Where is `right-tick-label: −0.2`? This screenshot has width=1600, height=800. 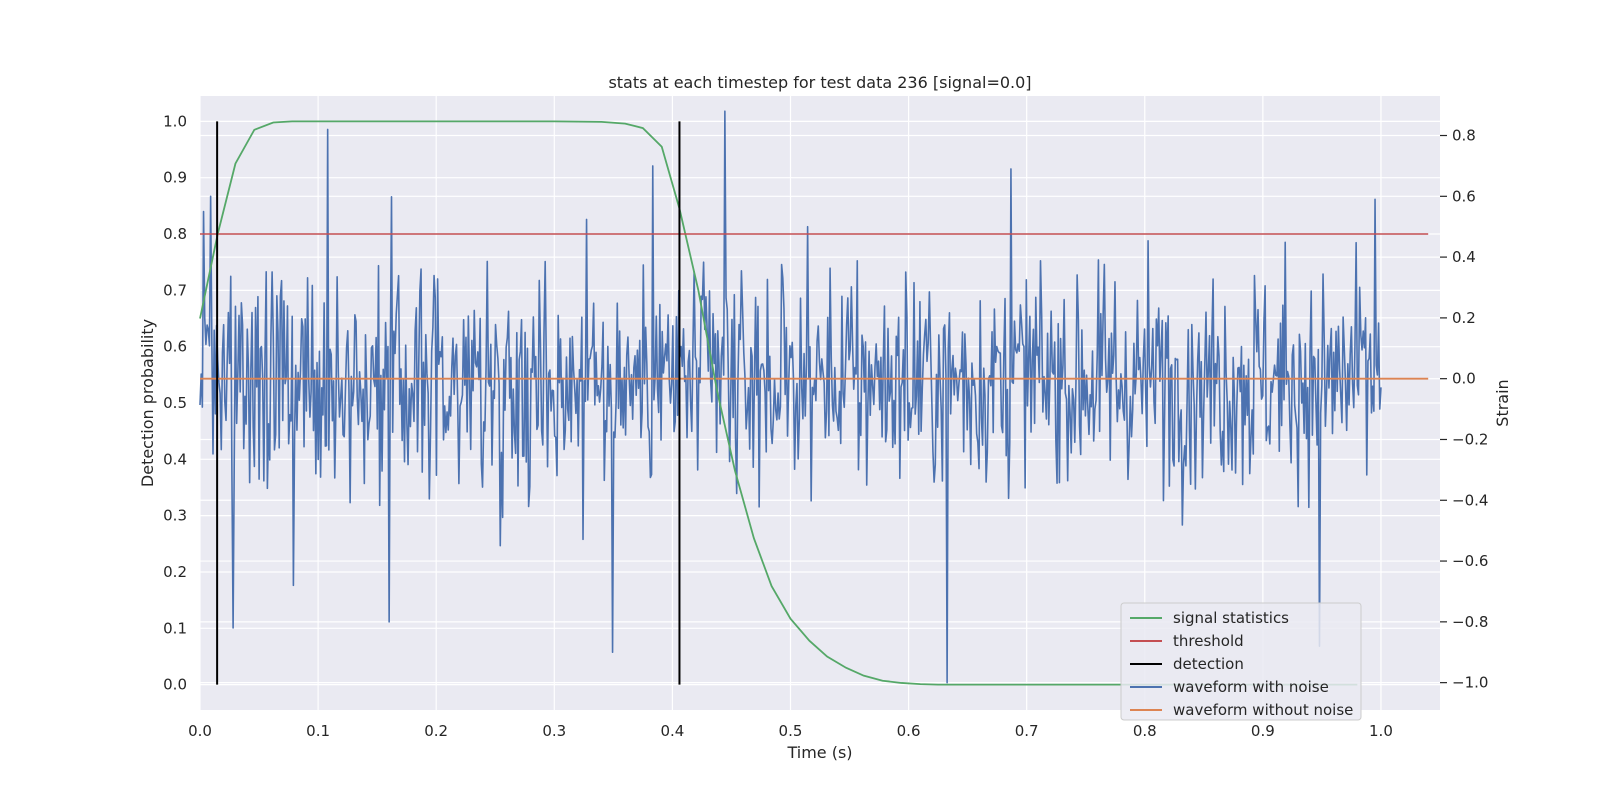 right-tick-label: −0.2 is located at coordinates (1470, 439).